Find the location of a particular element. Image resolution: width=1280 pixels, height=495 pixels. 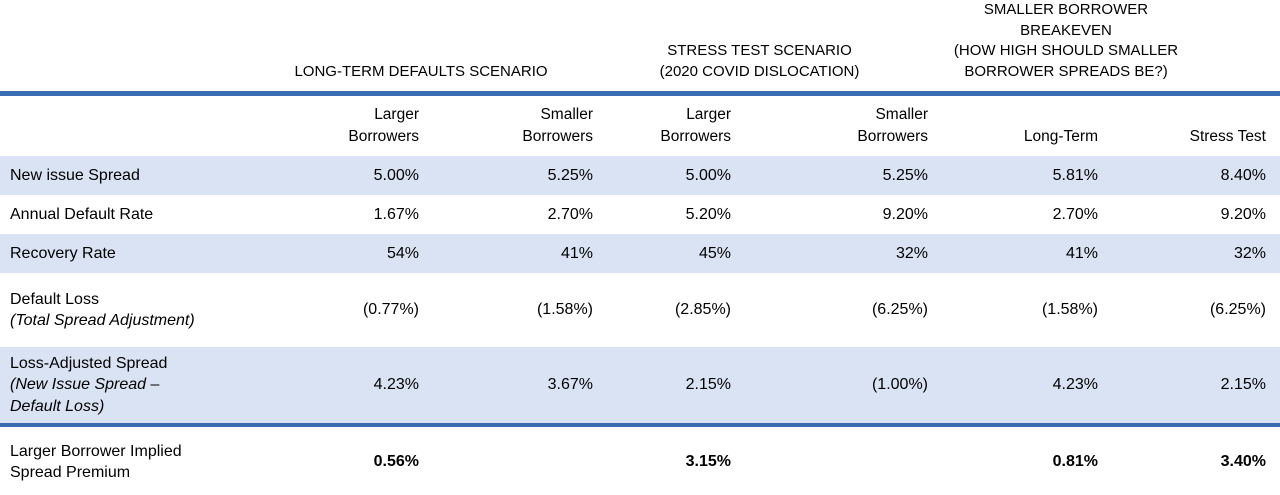

row-label-note: (New Issue Spread – Default Loss) is located at coordinates (85, 396).